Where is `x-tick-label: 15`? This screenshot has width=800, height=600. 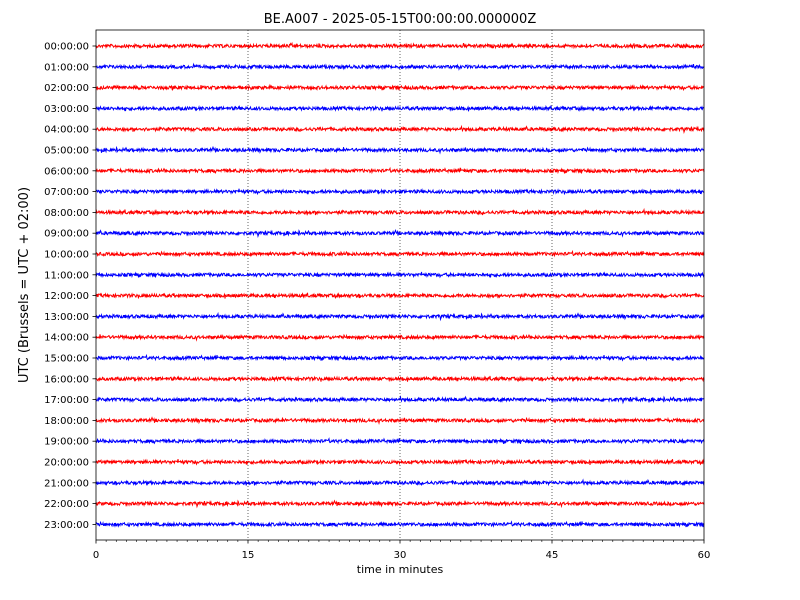 x-tick-label: 15 is located at coordinates (248, 555).